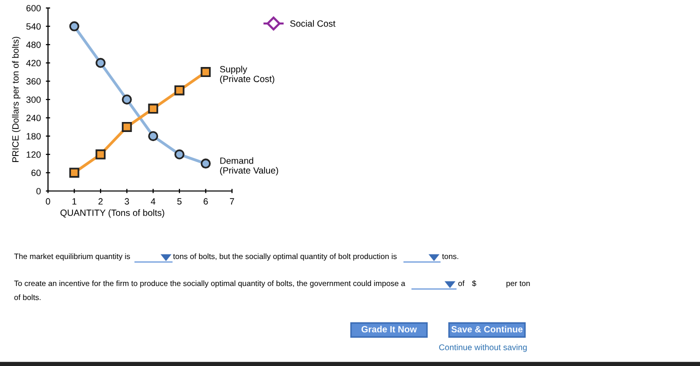  I want to click on x-tick-label: 3, so click(126, 201).